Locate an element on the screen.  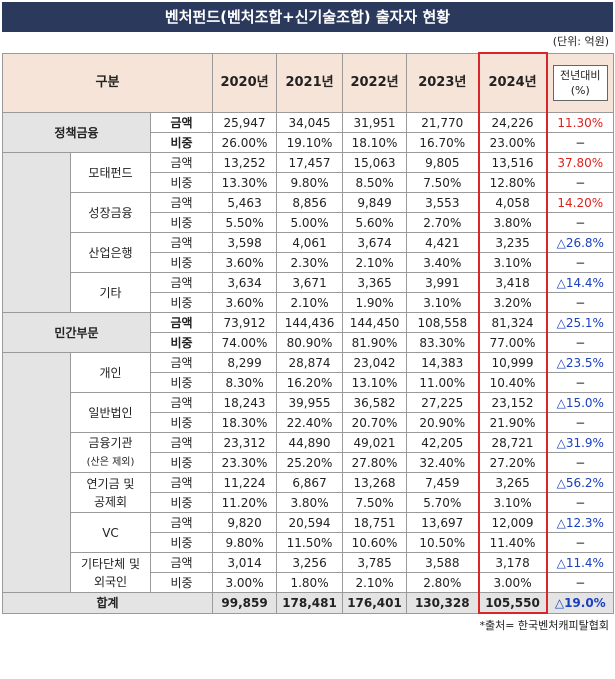
value: 5.50% is located at coordinates (245, 222).